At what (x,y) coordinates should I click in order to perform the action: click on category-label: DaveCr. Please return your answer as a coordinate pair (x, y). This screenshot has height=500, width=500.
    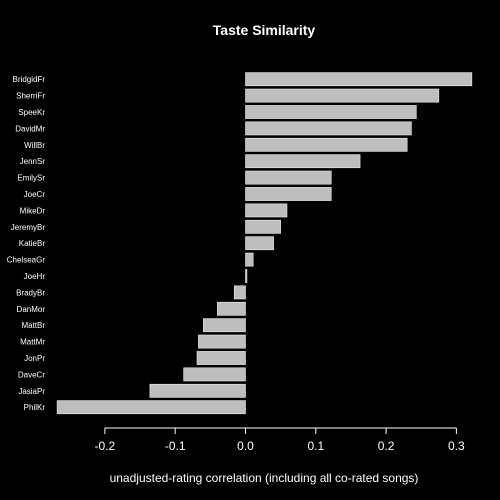
    Looking at the image, I should click on (31, 374).